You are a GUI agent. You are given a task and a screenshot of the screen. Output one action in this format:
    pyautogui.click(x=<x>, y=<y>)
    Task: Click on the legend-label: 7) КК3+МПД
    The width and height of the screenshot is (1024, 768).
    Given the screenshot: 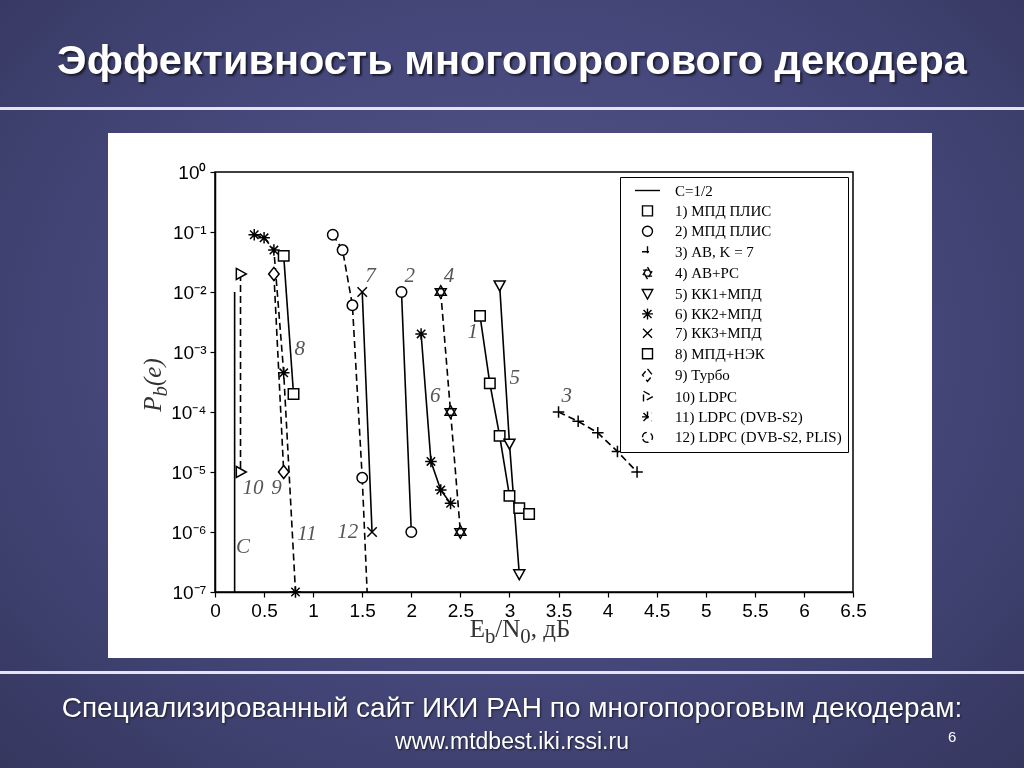 What is the action you would take?
    pyautogui.click(x=718, y=334)
    